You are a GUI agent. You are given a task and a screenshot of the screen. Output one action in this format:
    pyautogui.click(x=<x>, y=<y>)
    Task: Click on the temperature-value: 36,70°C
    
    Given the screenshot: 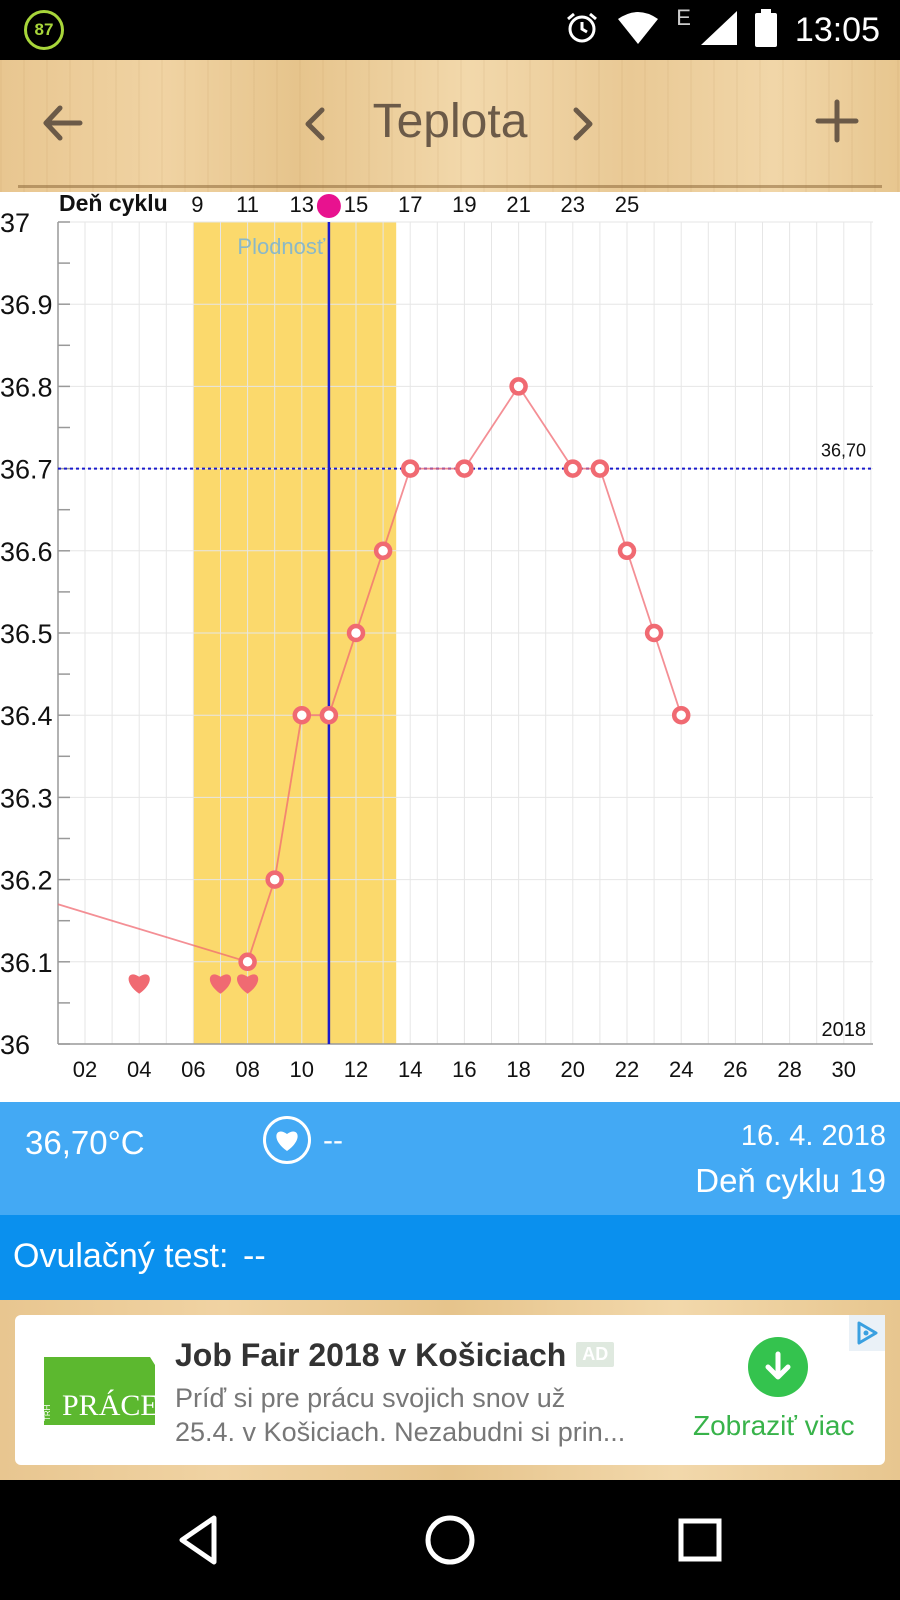 What is the action you would take?
    pyautogui.click(x=85, y=1142)
    